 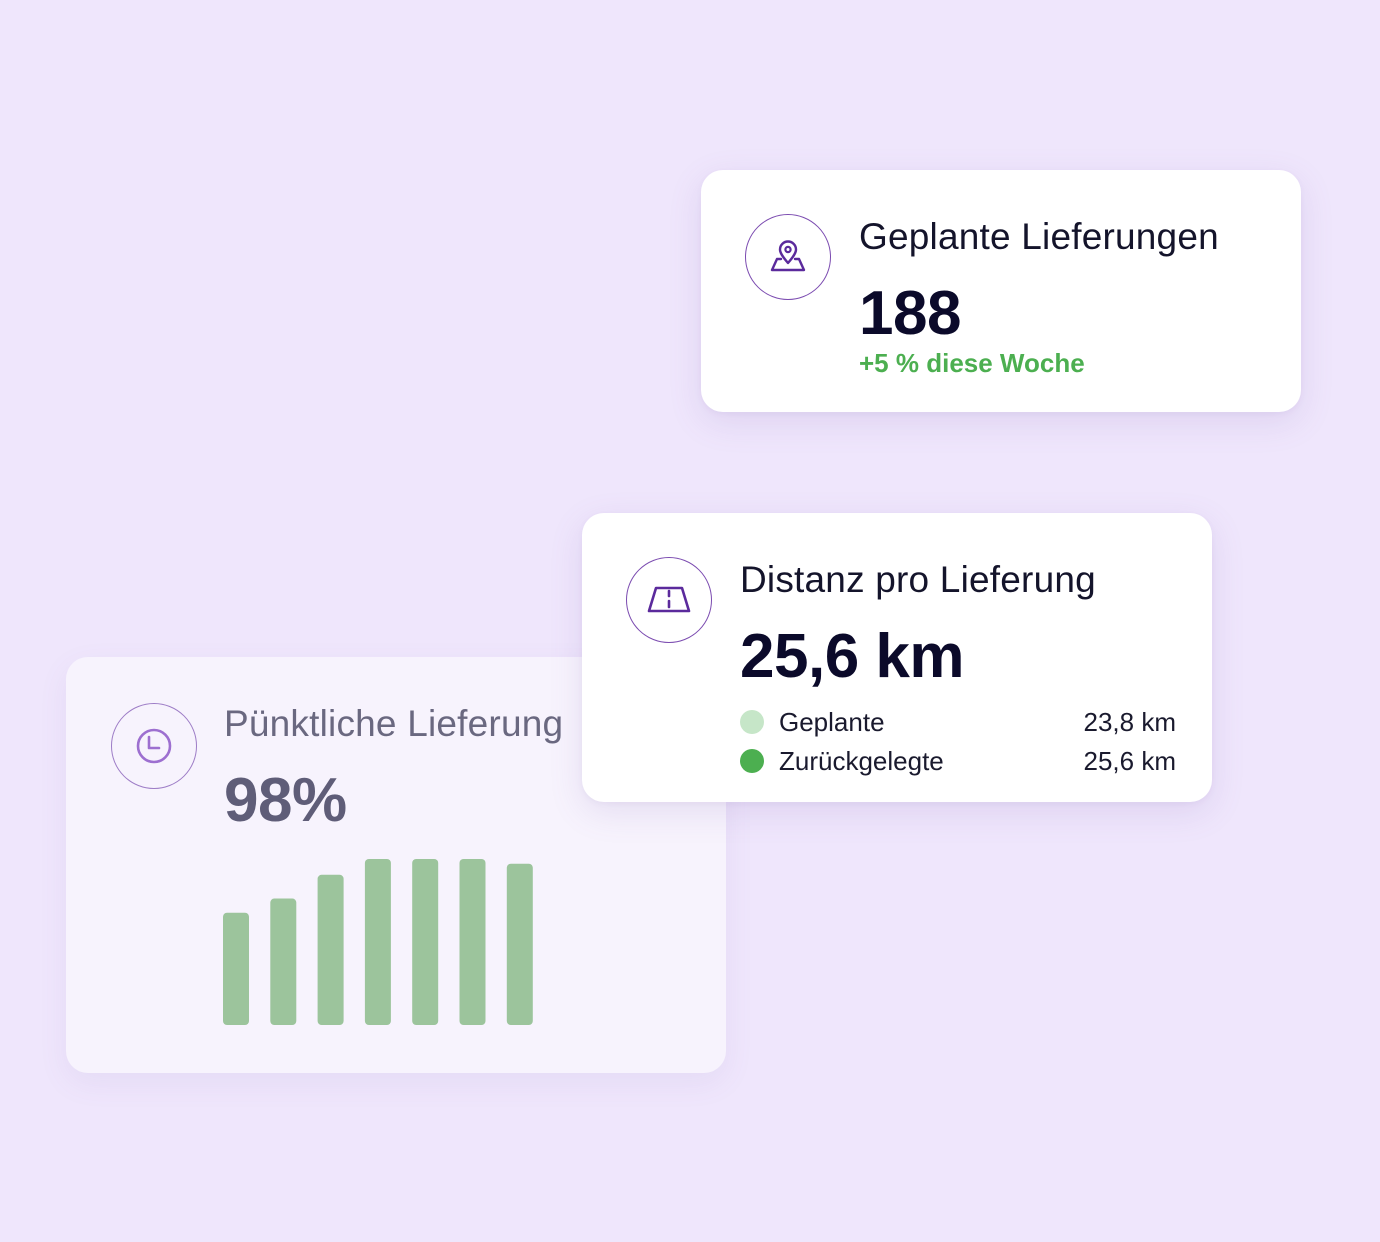 I want to click on planned-deliveries-value: 188, so click(x=910, y=313).